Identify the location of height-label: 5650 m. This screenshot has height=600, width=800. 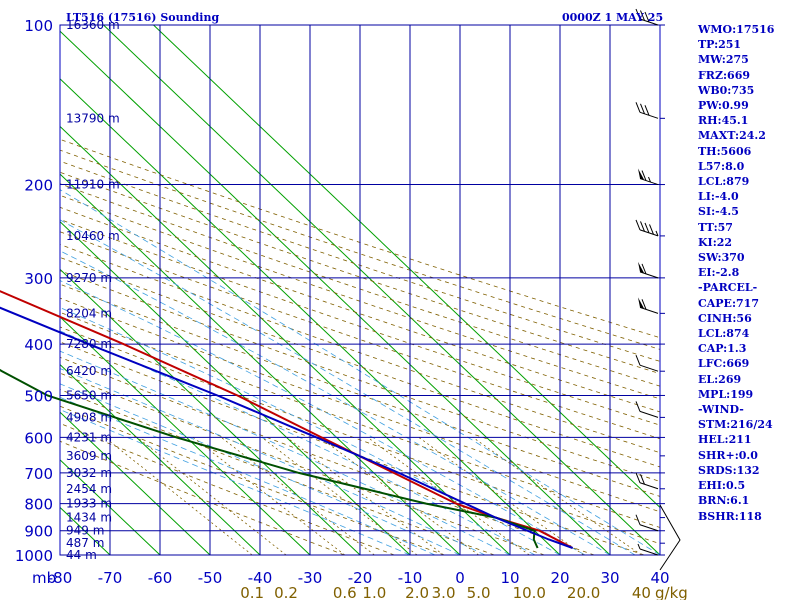
(89, 395).